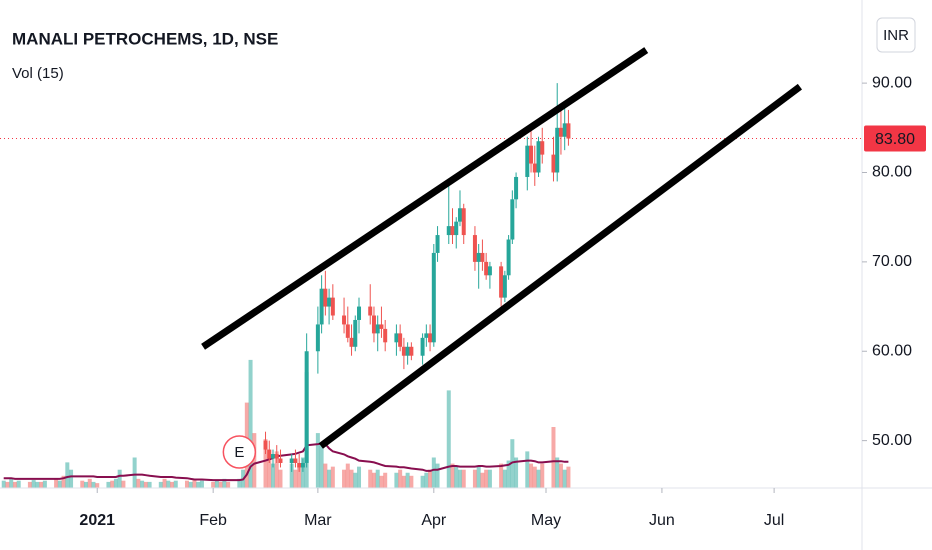 The height and width of the screenshot is (550, 932). Describe the element at coordinates (774, 520) in the screenshot. I see `x-tick-label: Jul` at that location.